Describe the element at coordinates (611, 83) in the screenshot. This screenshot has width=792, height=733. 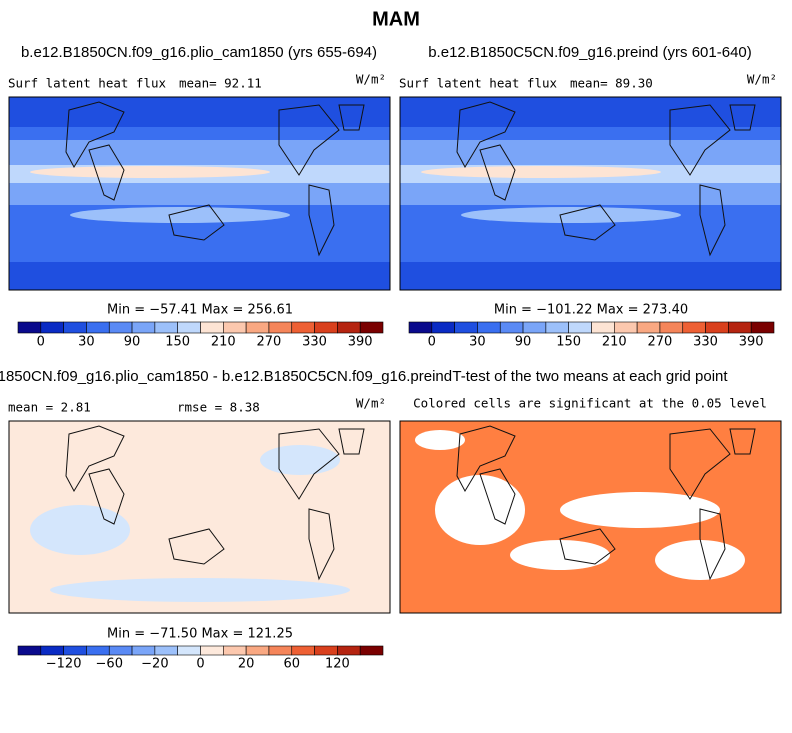
I see `mean-label: mean= 89.30` at that location.